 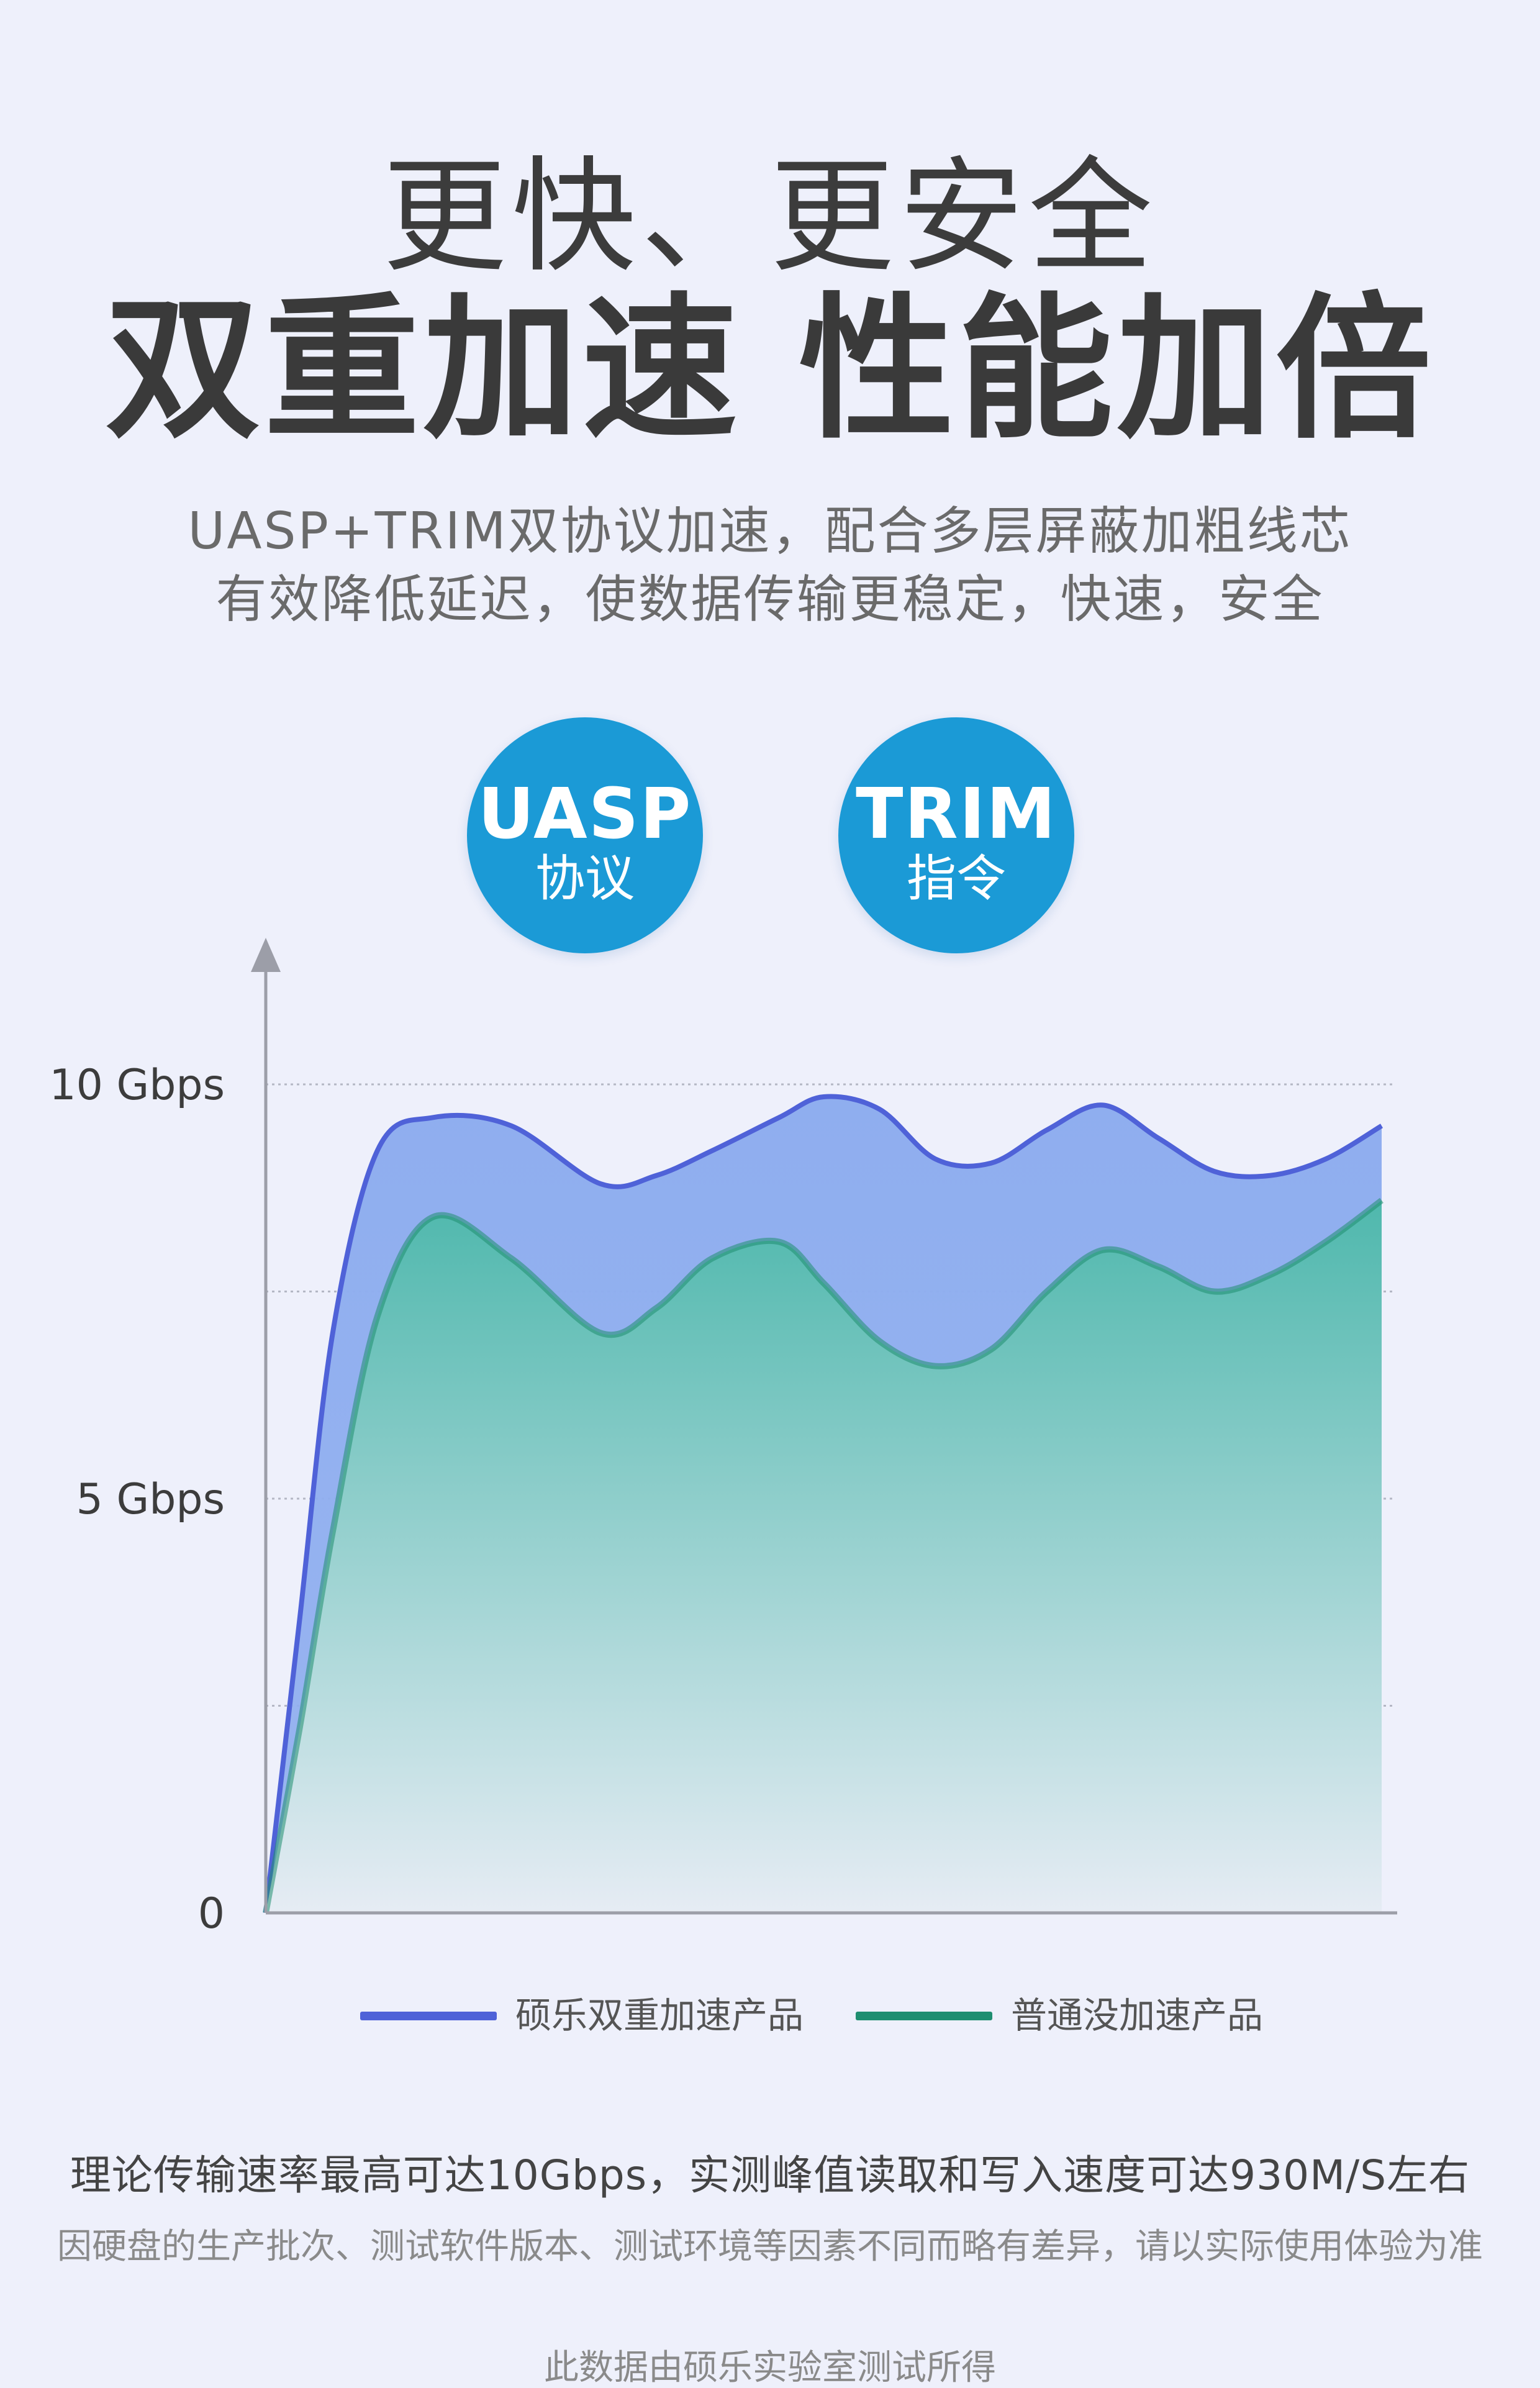 What do you see at coordinates (137, 1085) in the screenshot?
I see `y-tick-label: 10 Gbps` at bounding box center [137, 1085].